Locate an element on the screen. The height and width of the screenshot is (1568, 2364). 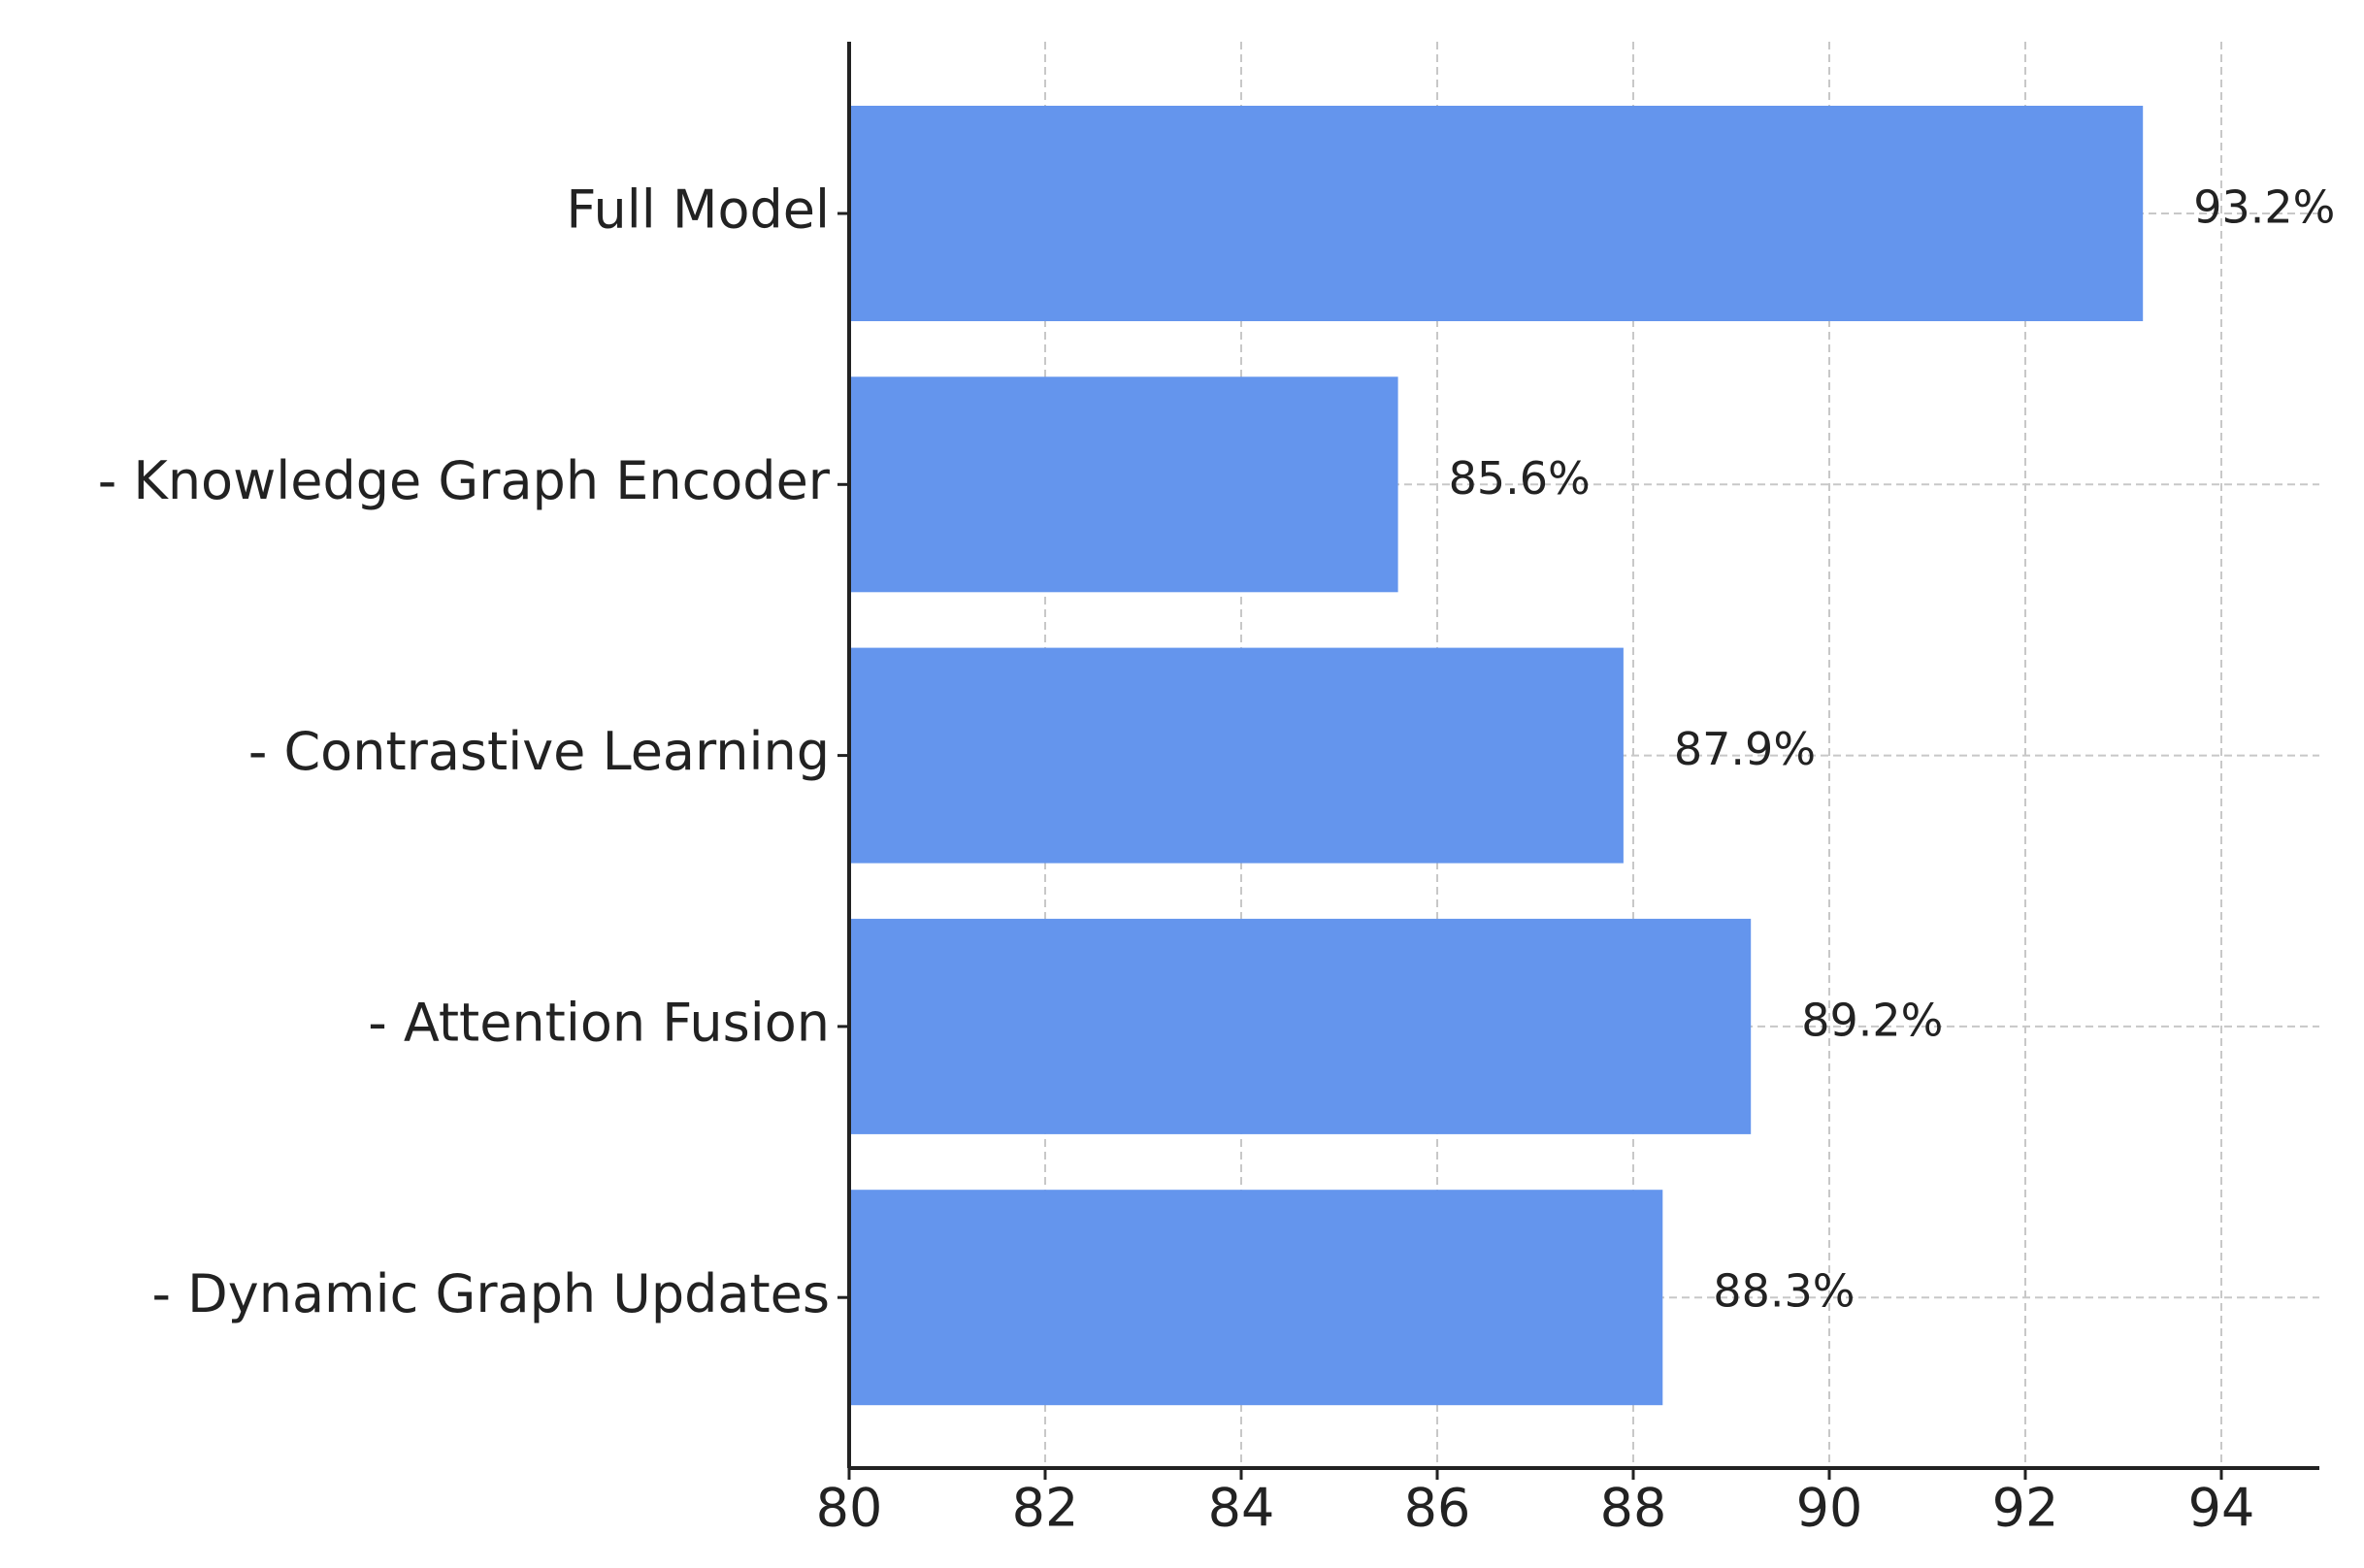
x-tick-label: 94 is located at coordinates (2222, 1508).